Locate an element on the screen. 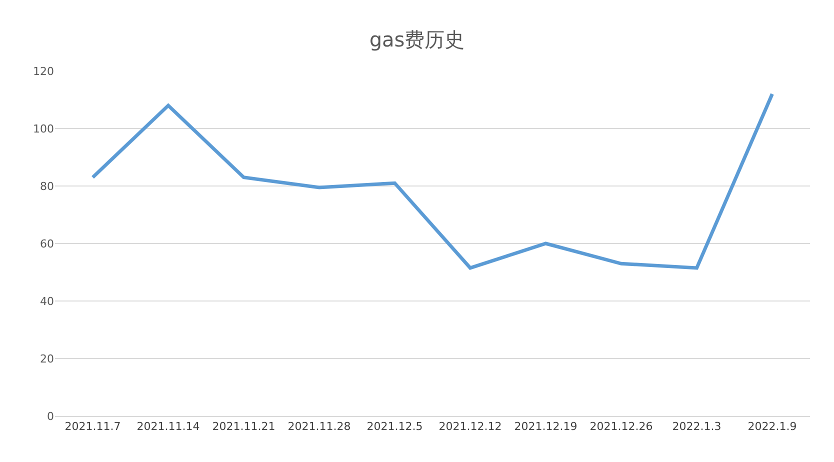  x-tick-label: 2021.12.26 is located at coordinates (621, 427).